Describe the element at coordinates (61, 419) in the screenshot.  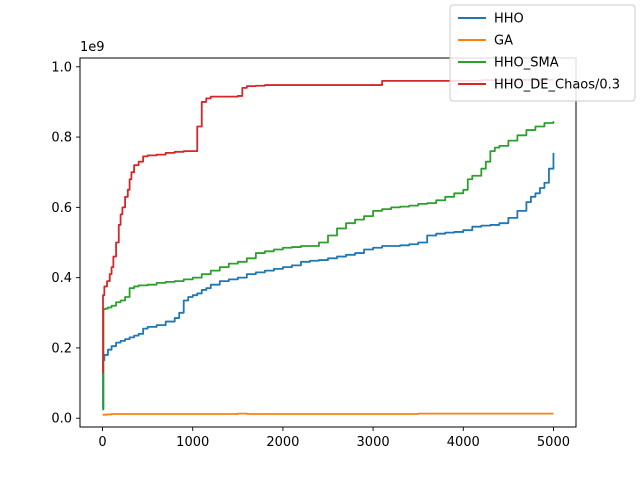
I see `y-tick-label: 0.0` at that location.